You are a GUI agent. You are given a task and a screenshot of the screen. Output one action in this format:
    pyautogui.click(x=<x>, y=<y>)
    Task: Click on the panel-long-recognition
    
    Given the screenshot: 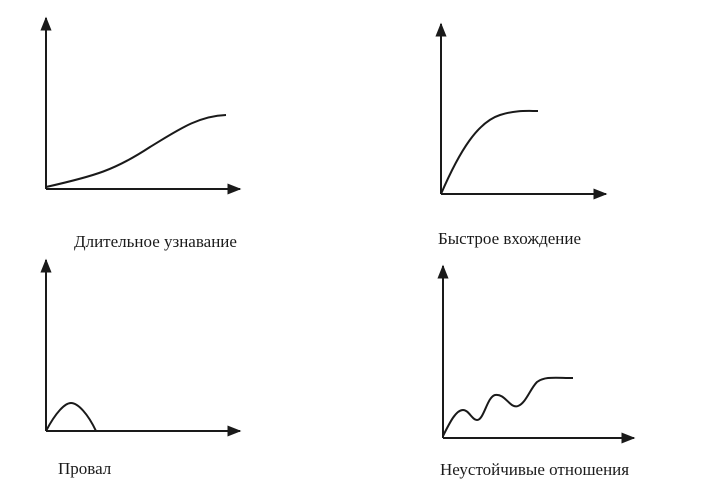 What is the action you would take?
    pyautogui.click(x=141, y=105)
    